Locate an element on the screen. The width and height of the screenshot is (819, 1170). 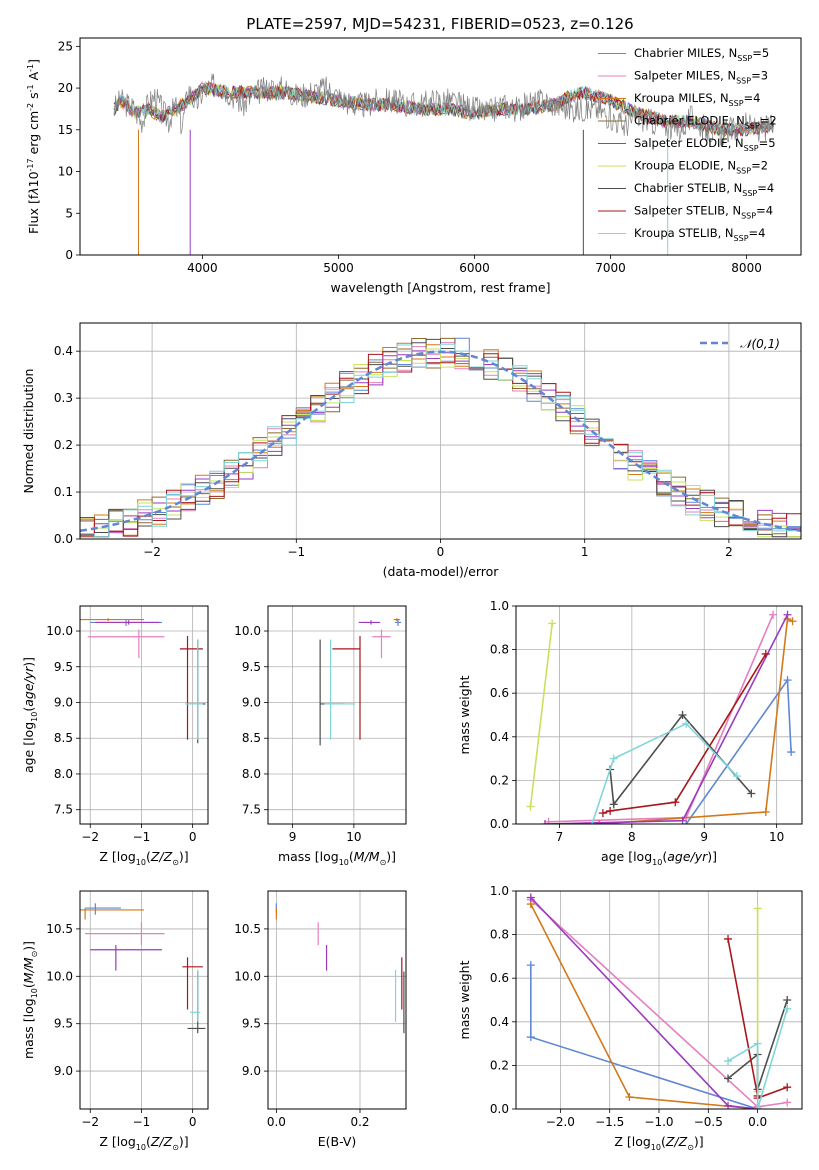
y-tick-label: 9.5 is located at coordinates (251, 1024).